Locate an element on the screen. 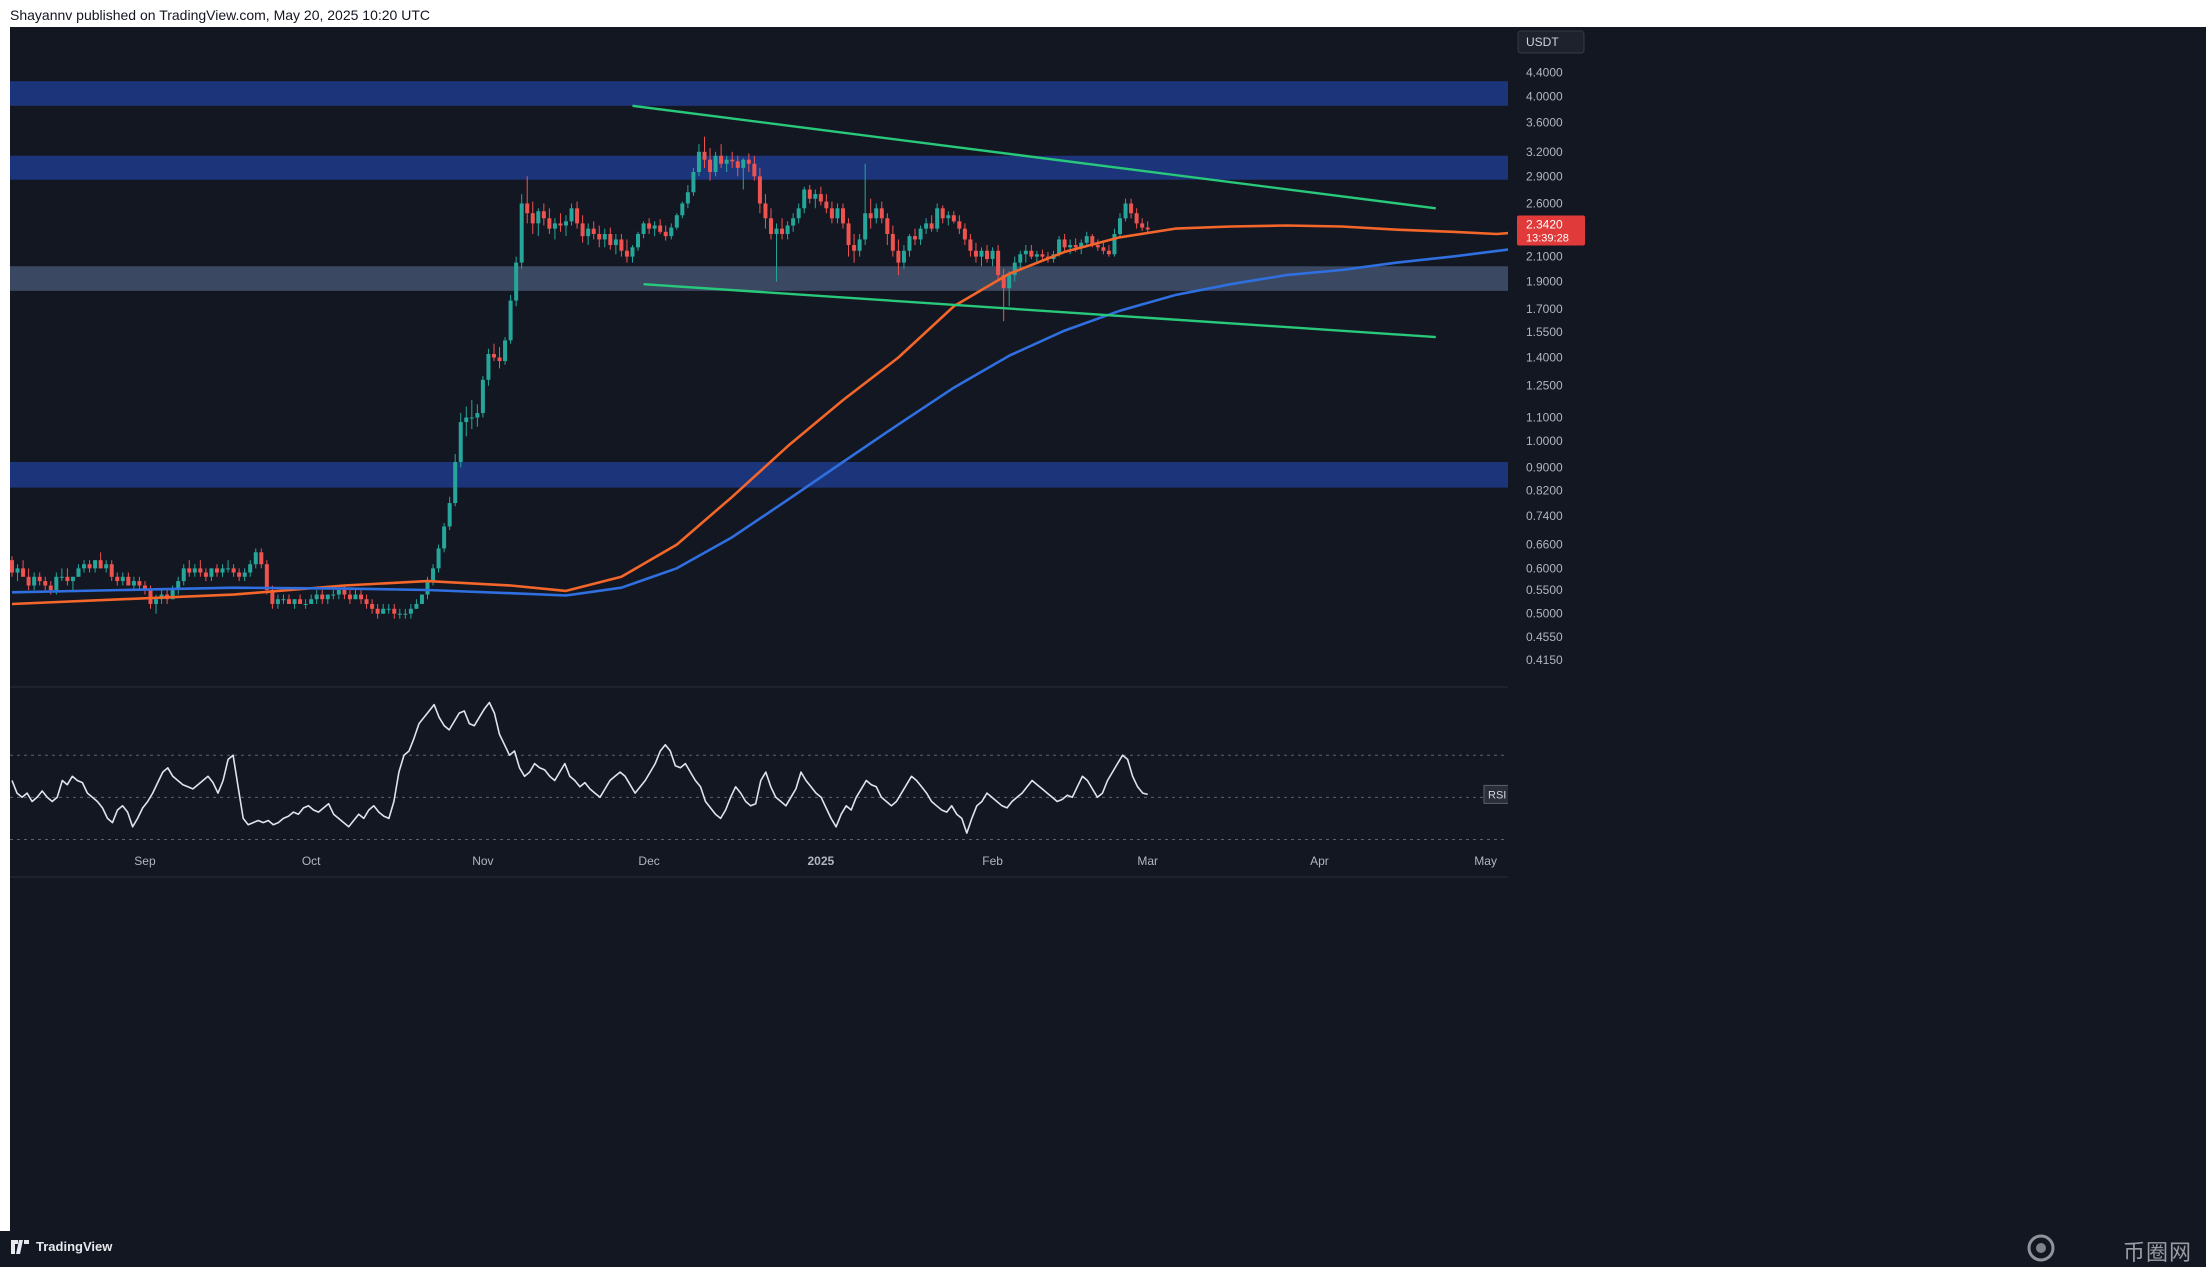 This screenshot has height=1267, width=2206. price-tick-label: 2.6000 is located at coordinates (1544, 203).